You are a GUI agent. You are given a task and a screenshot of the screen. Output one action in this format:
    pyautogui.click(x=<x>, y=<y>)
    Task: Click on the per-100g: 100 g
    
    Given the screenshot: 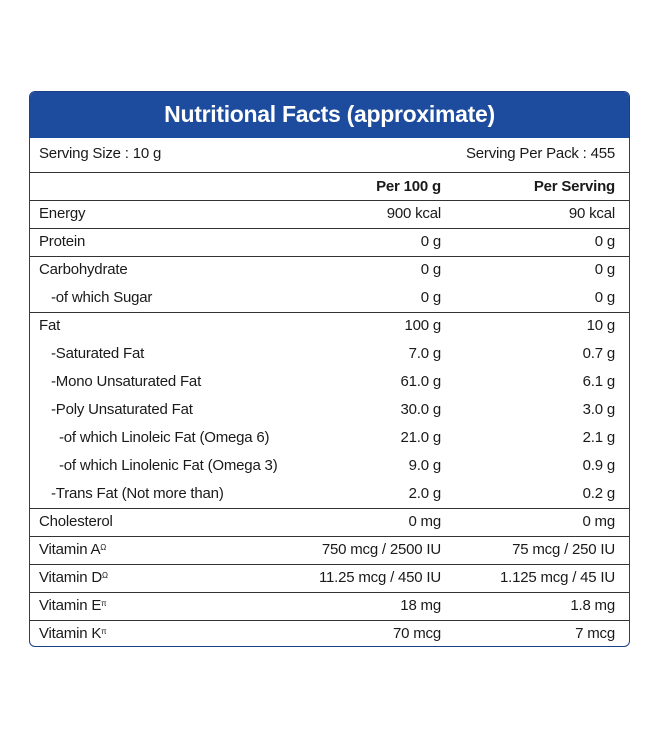 What is the action you would take?
    pyautogui.click(x=422, y=325)
    